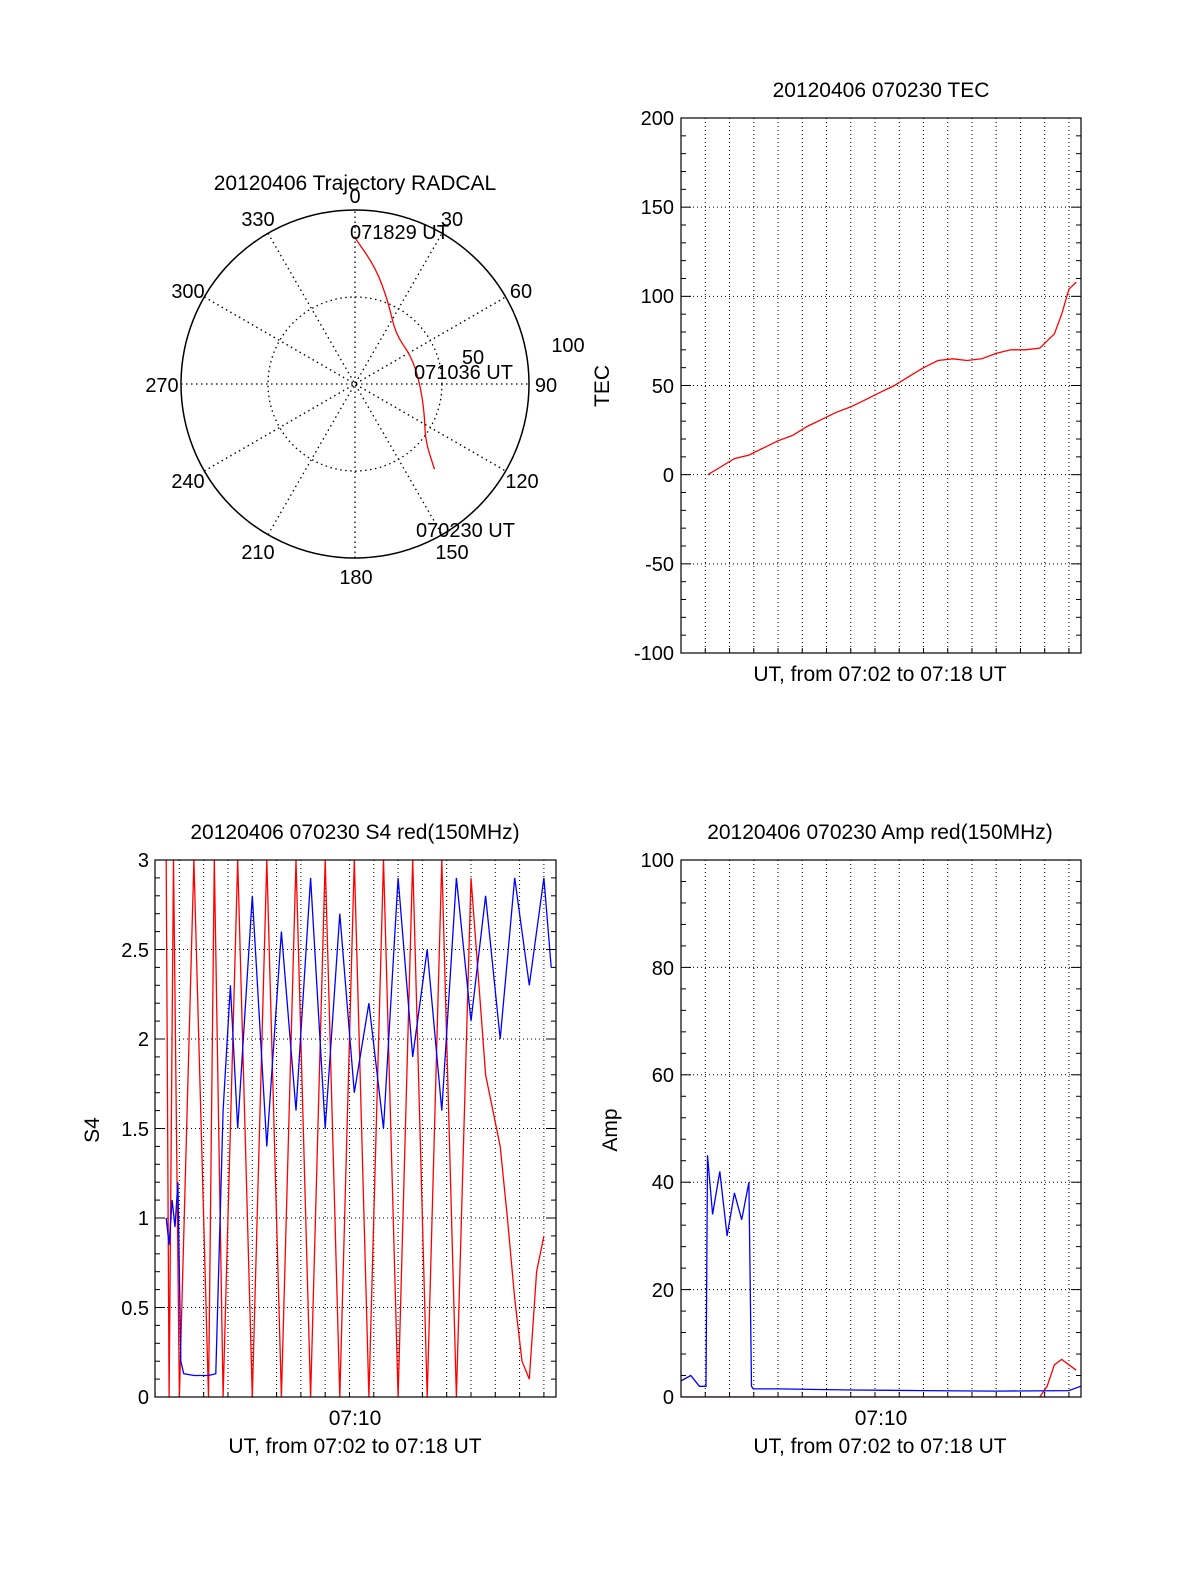 The width and height of the screenshot is (1200, 1575). I want to click on s4-series-red-line, so click(355, 1128).